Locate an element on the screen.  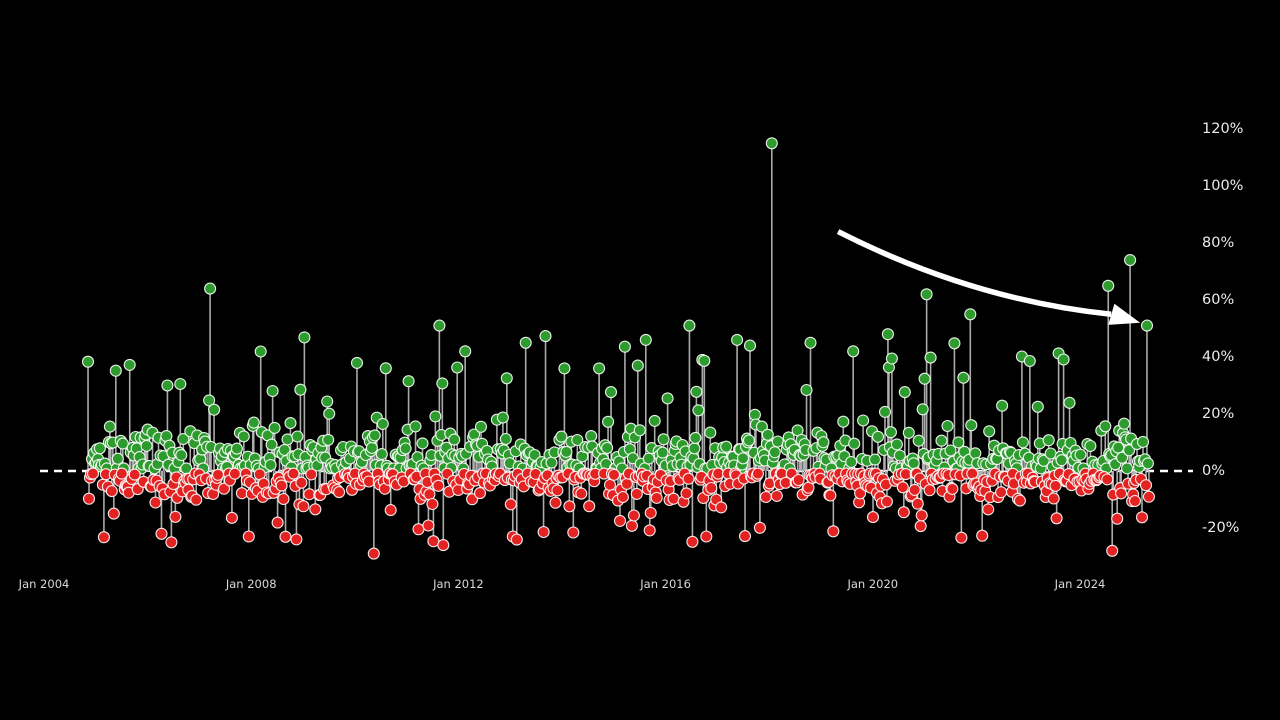
negative-points-layer is located at coordinates (618, 513).